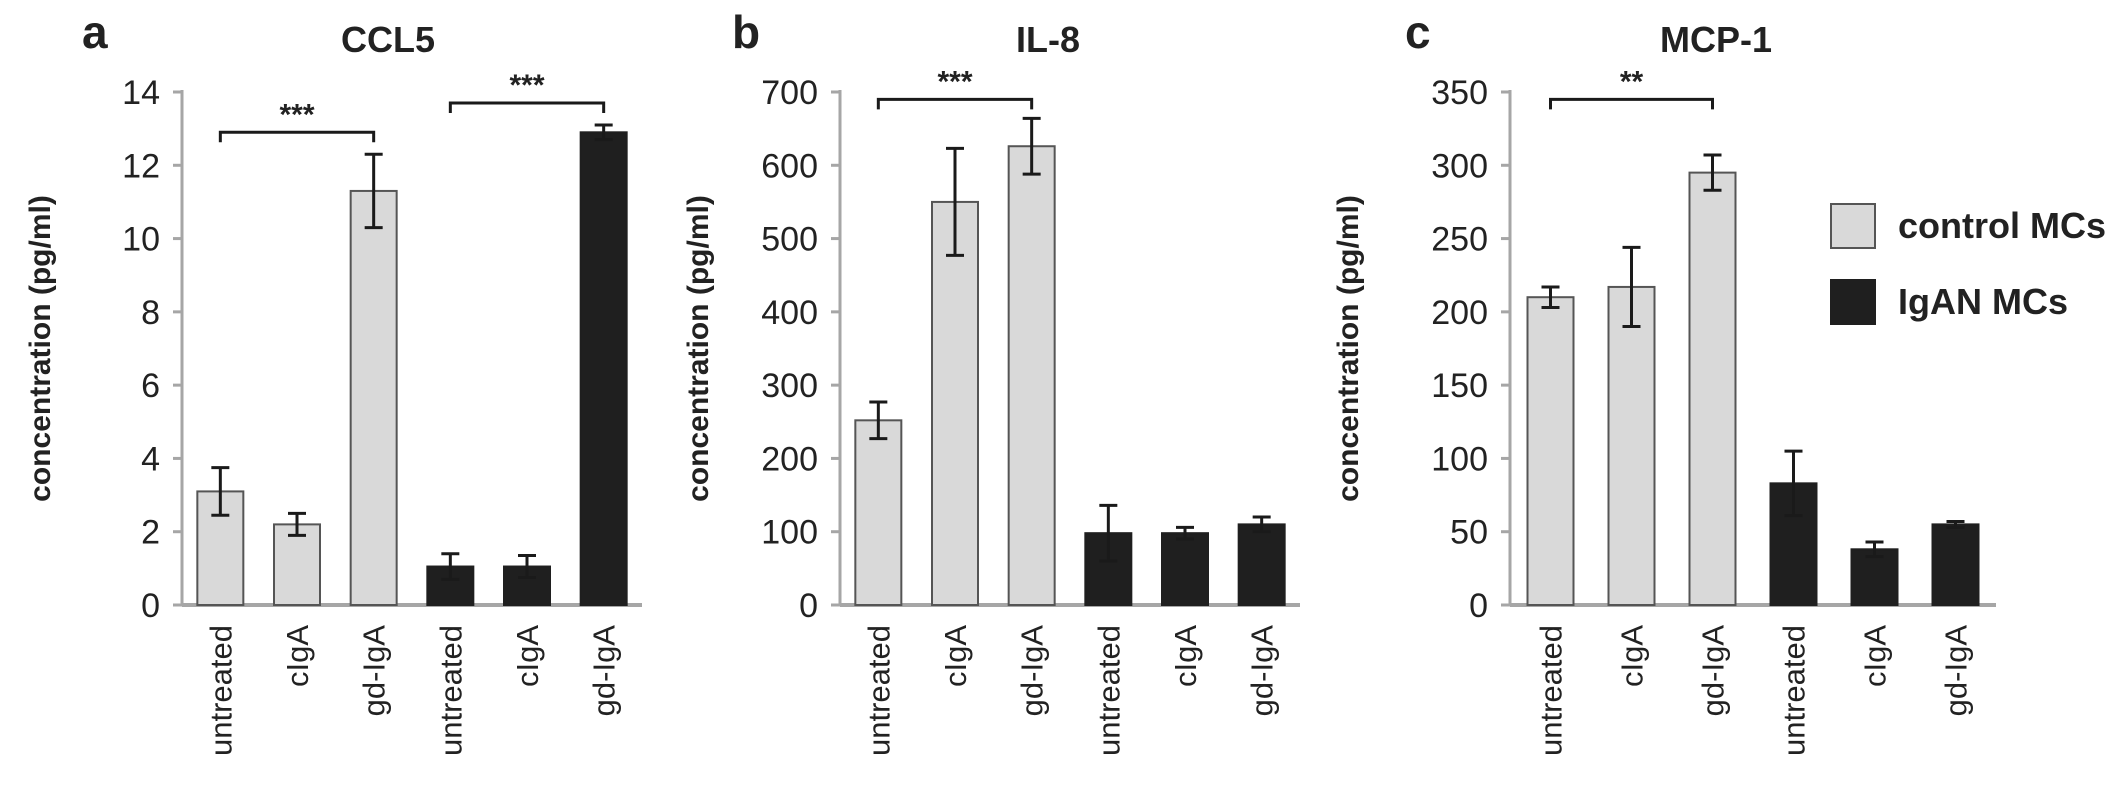  Describe the element at coordinates (1875, 656) in the screenshot. I see `category-label-c-4: cIgA` at that location.